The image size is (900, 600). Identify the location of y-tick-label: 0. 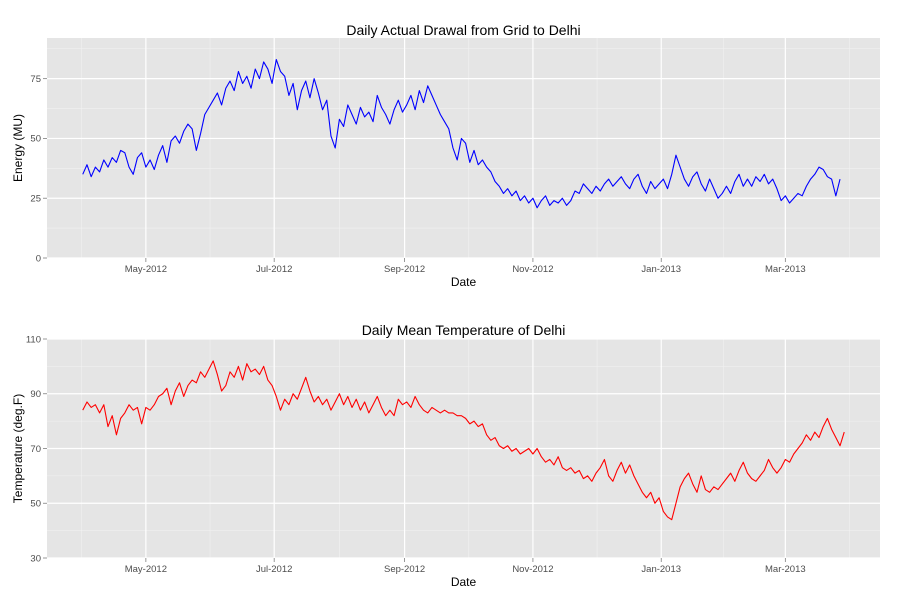
(38, 258).